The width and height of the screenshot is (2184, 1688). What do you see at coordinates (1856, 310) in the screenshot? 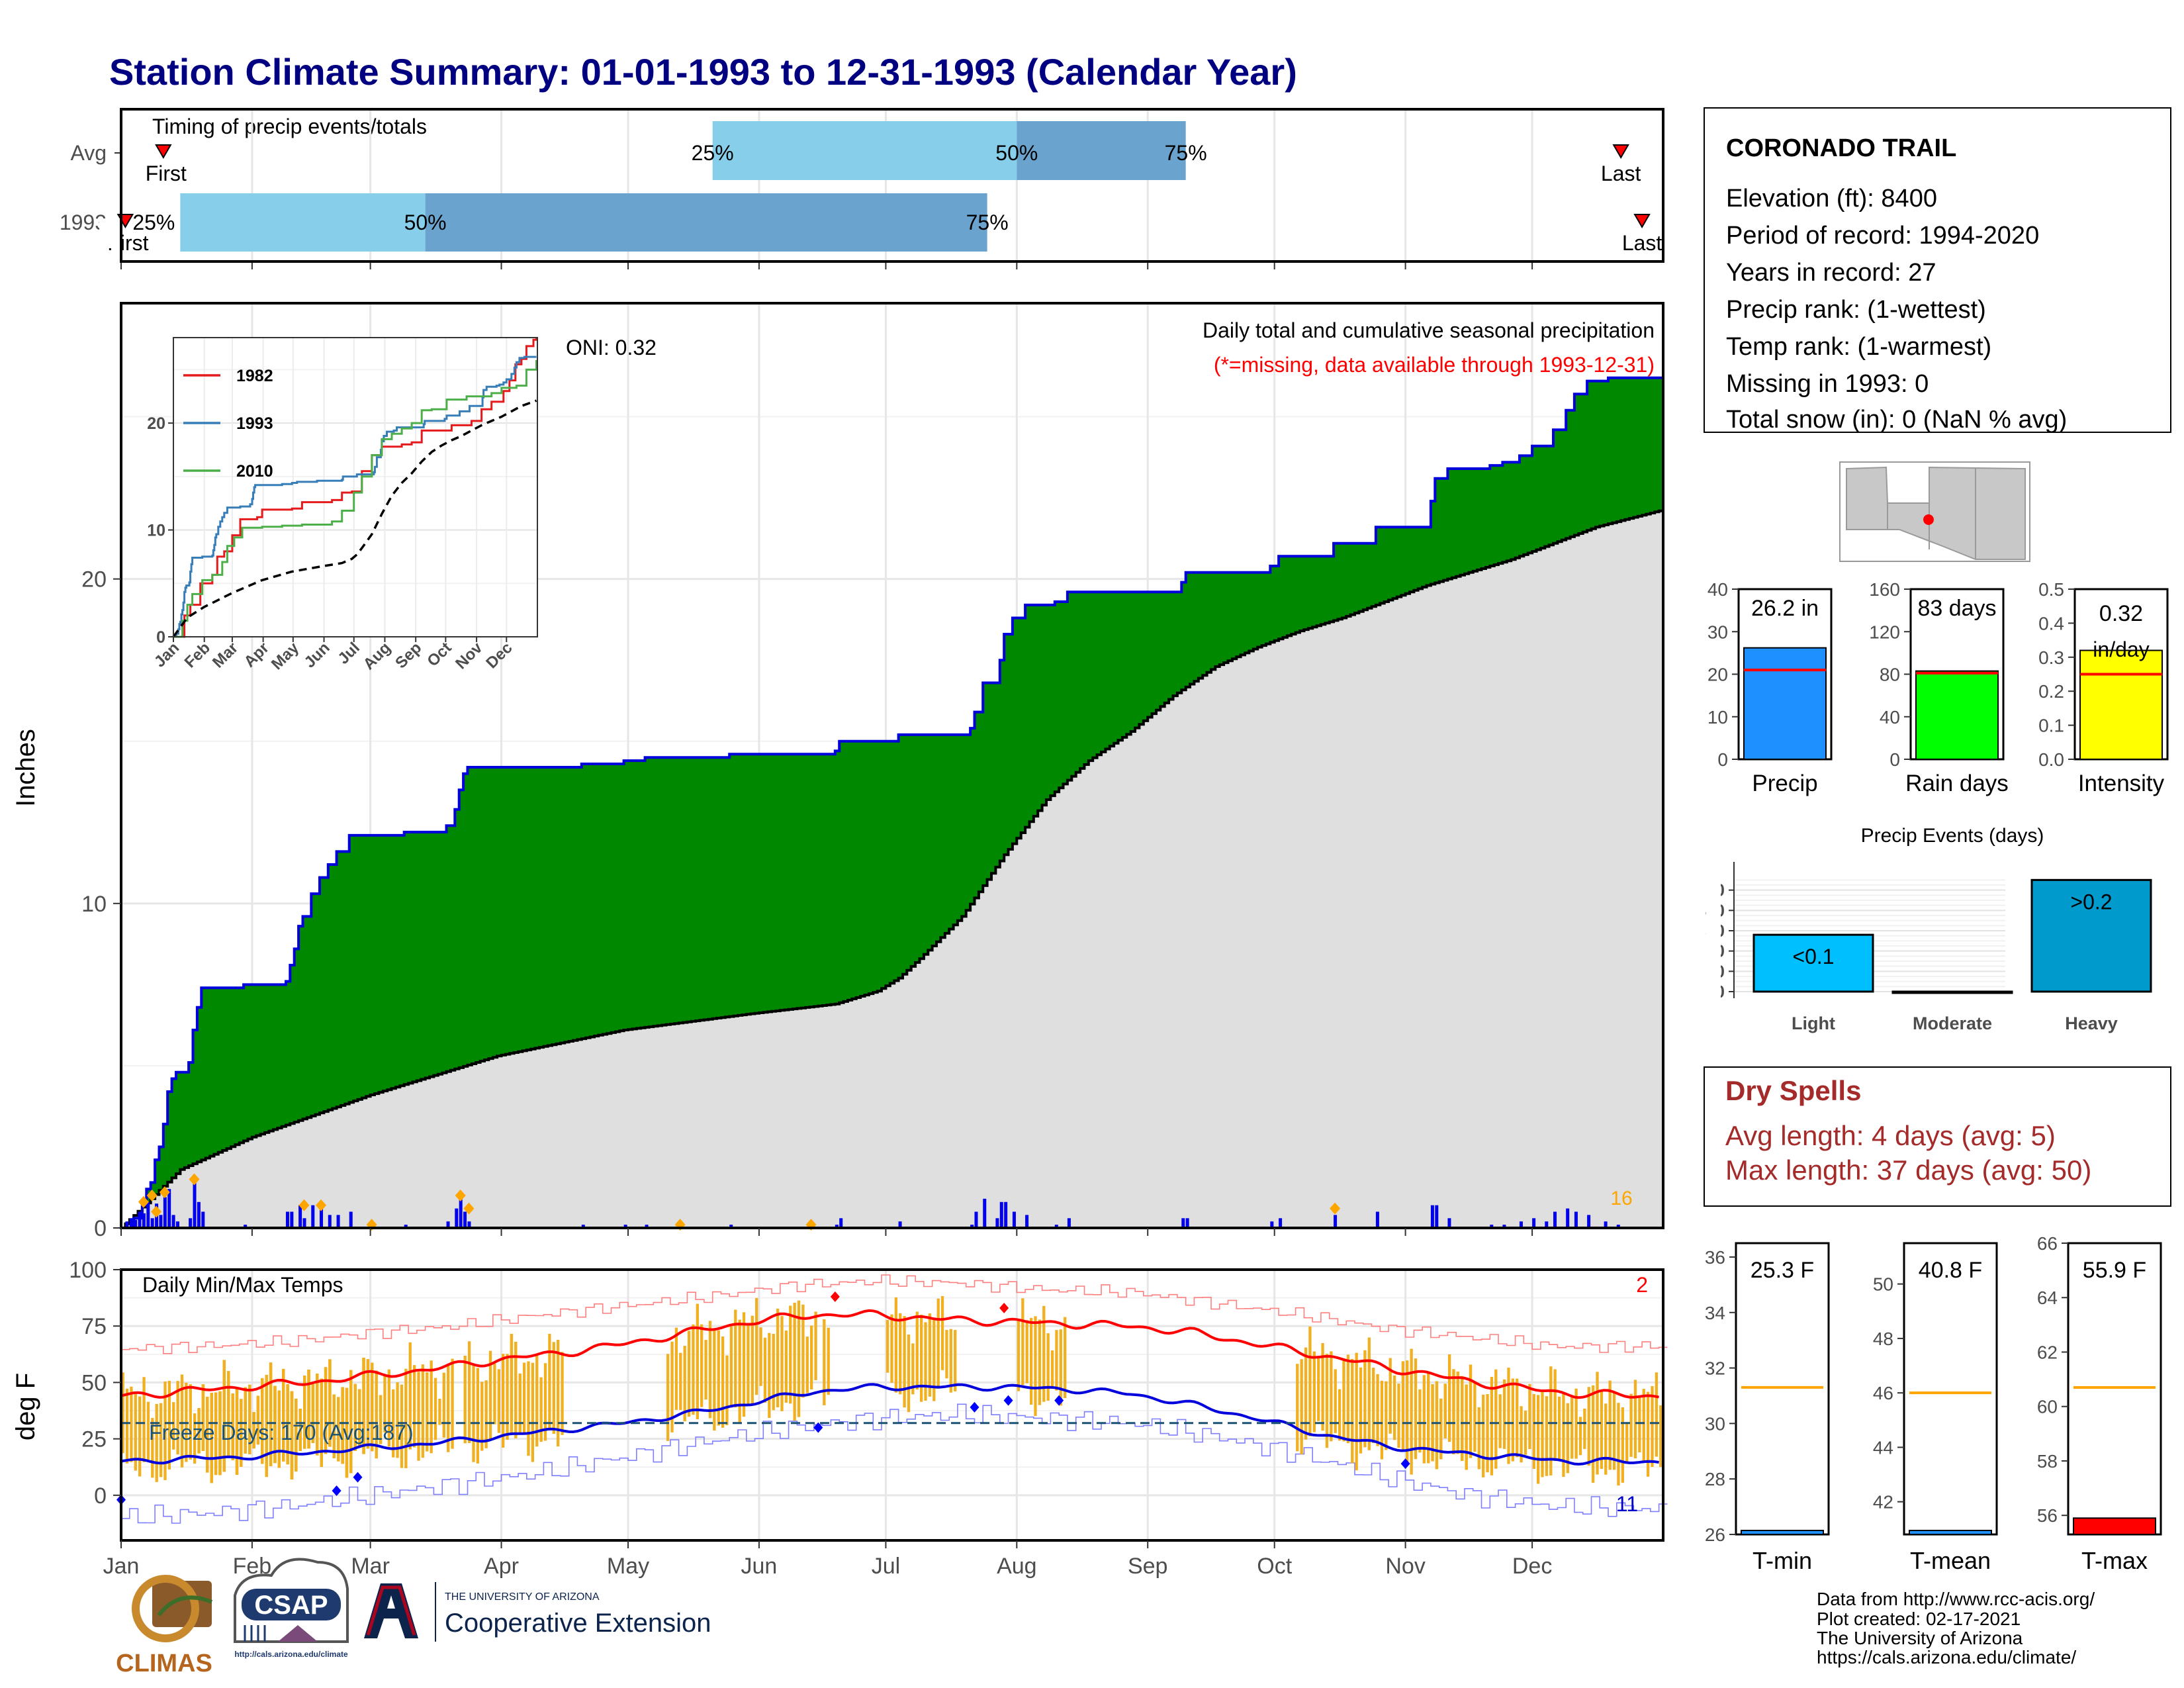
I see `station-precip-rank: Precip rank: (1-wettest)` at bounding box center [1856, 310].